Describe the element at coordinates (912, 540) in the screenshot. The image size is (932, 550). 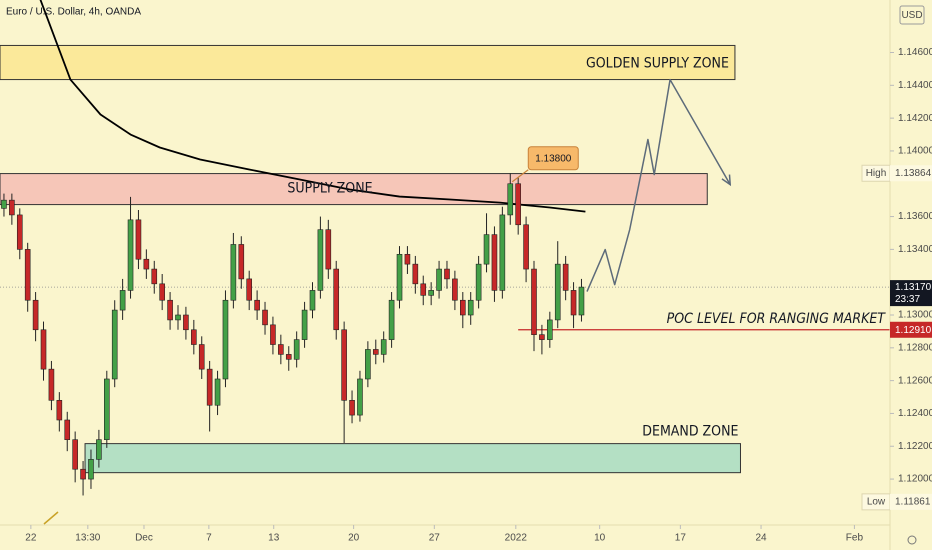
I see `settings-icon` at that location.